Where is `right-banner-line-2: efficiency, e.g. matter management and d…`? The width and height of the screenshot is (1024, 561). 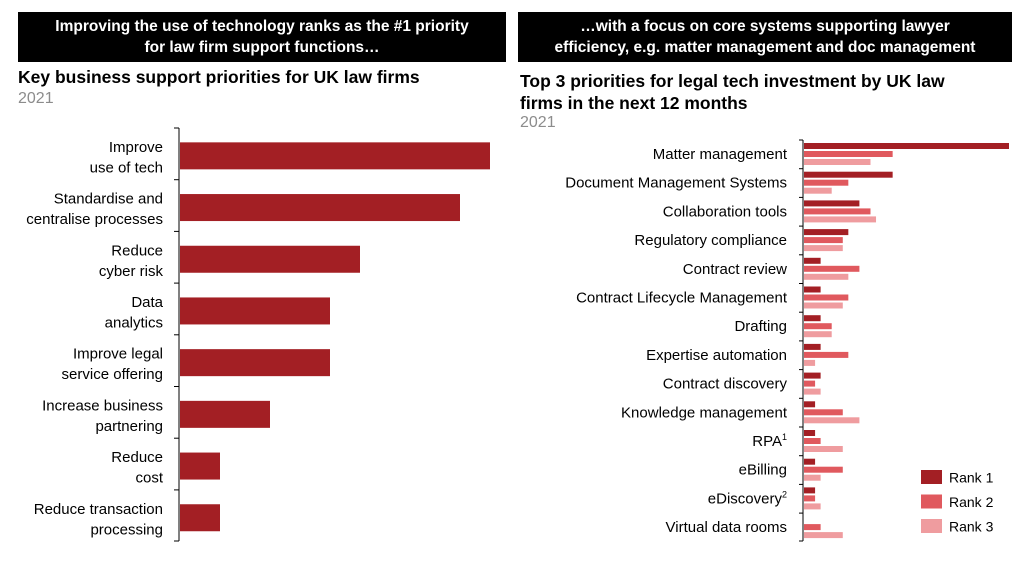 right-banner-line-2: efficiency, e.g. matter management and d… is located at coordinates (765, 47).